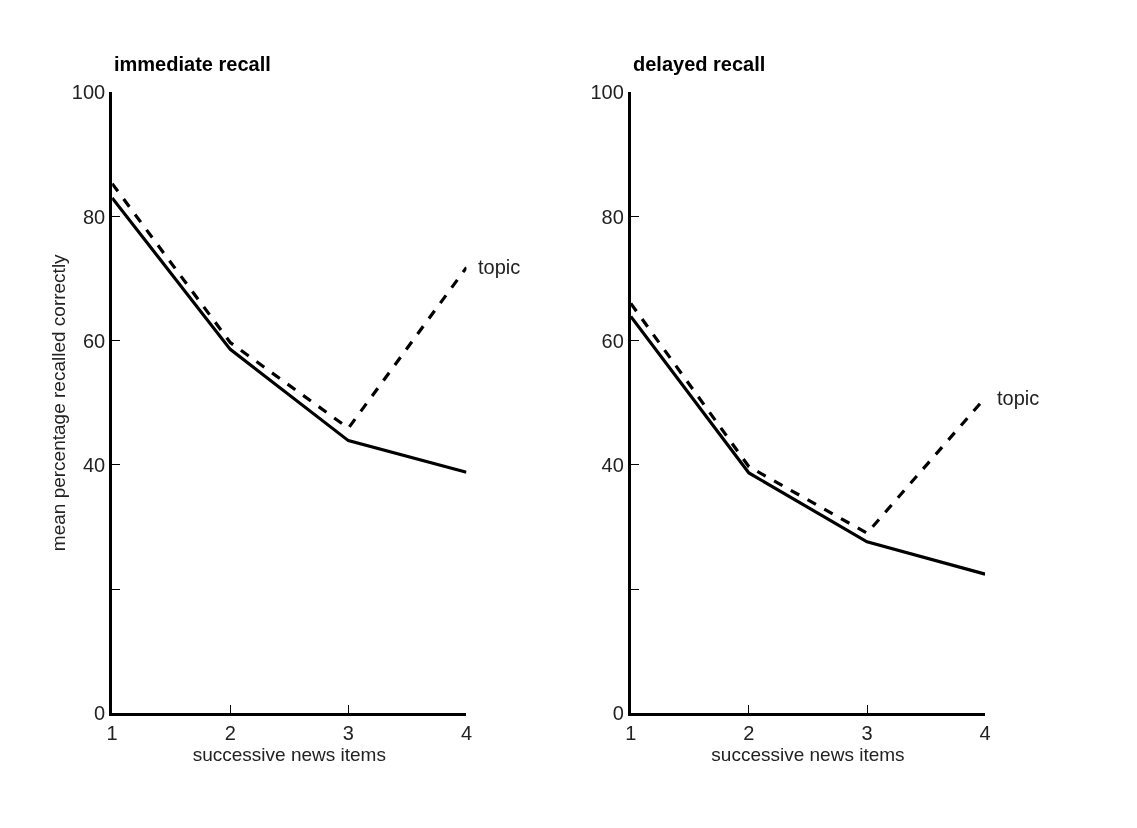 Image resolution: width=1137 pixels, height=828 pixels. I want to click on y-axis-title: mean percentage recalled correctly, so click(58, 402).